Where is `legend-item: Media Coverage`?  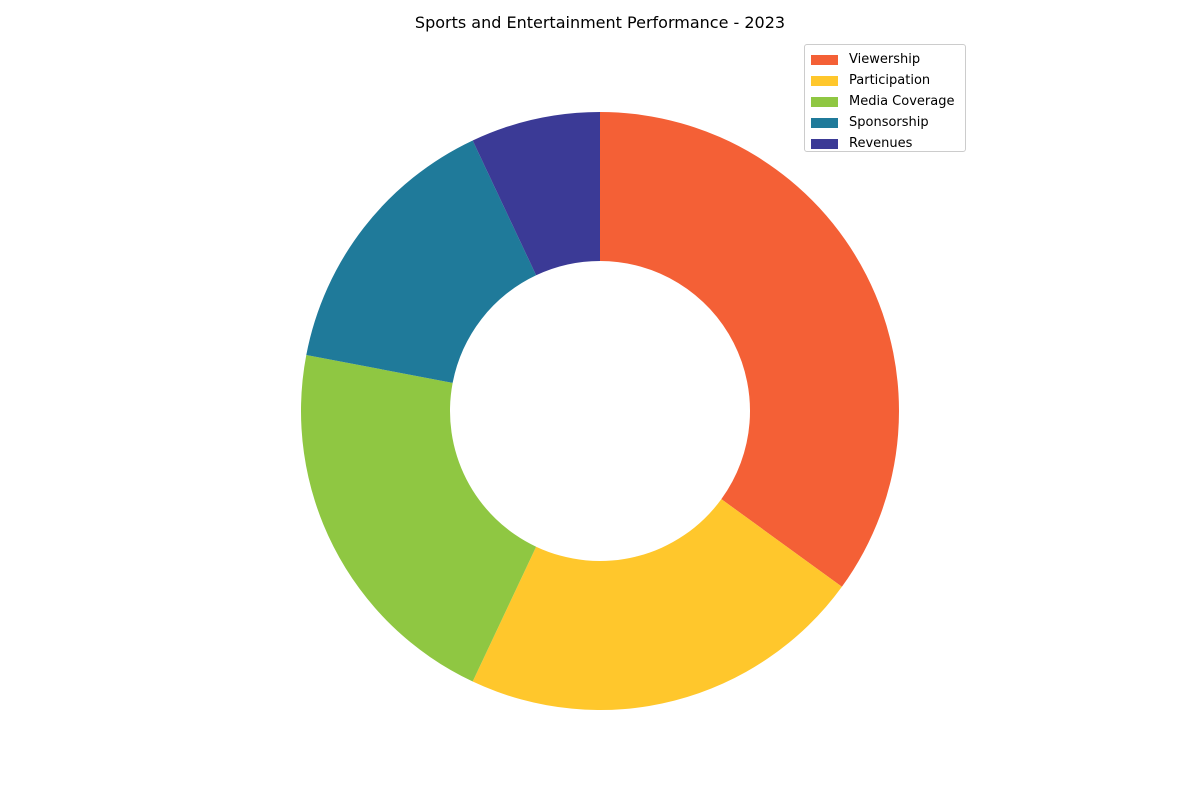 legend-item: Media Coverage is located at coordinates (885, 101).